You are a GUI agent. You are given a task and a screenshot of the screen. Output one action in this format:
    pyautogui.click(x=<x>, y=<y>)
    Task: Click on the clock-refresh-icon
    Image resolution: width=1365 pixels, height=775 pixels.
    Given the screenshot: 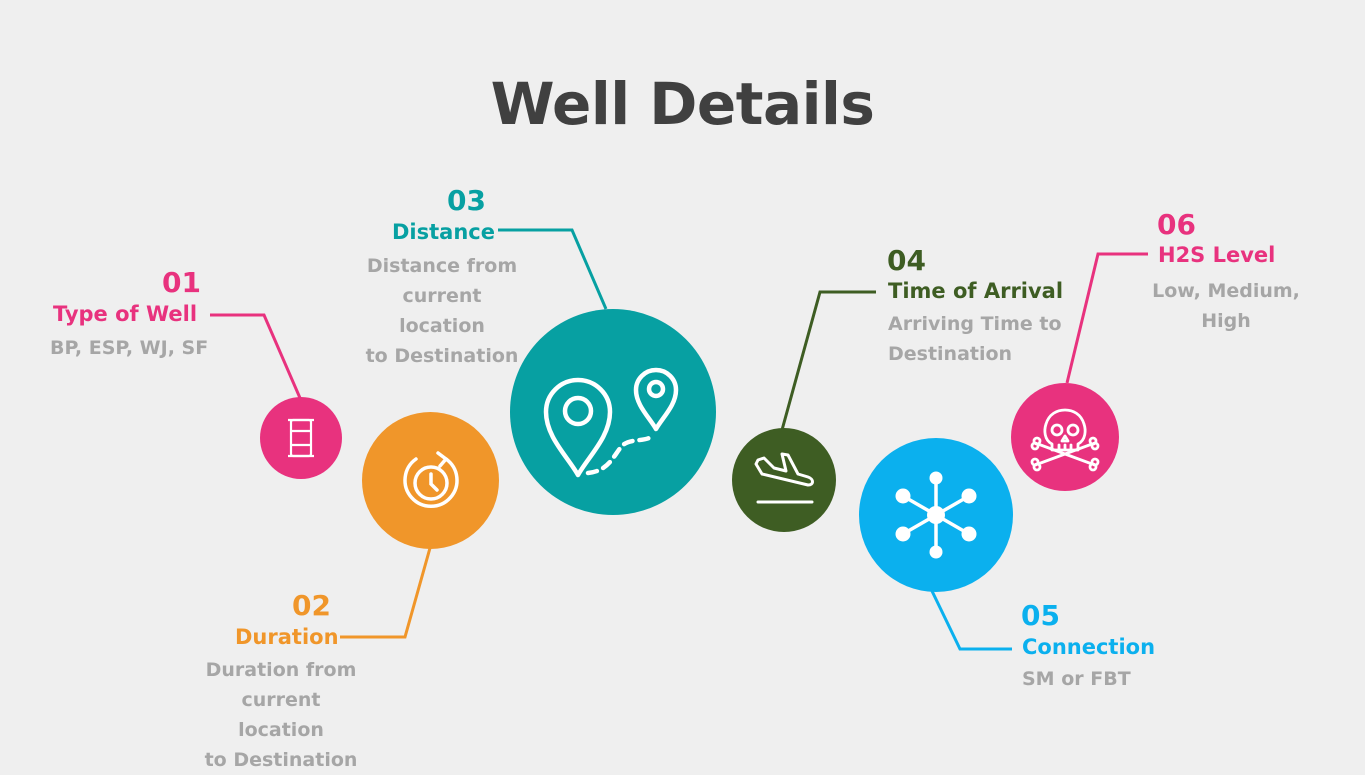 What is the action you would take?
    pyautogui.click(x=430, y=479)
    